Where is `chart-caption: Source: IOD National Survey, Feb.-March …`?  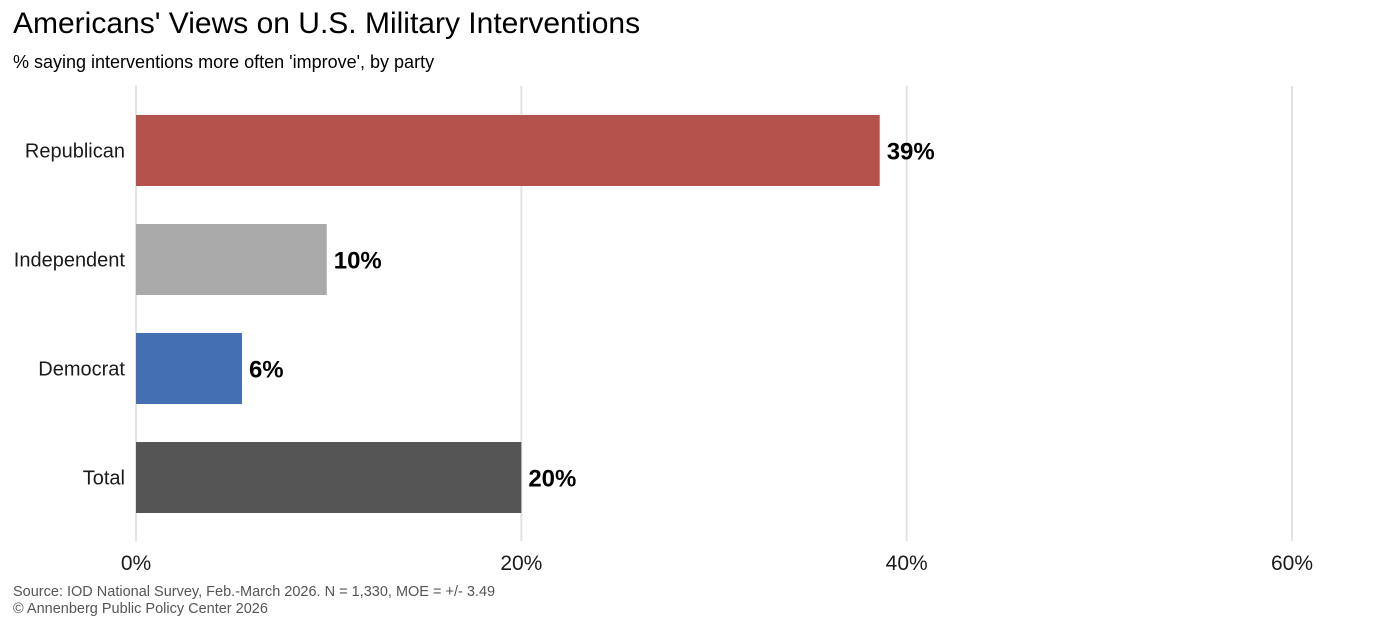
chart-caption: Source: IOD National Survey, Feb.-March … is located at coordinates (254, 601).